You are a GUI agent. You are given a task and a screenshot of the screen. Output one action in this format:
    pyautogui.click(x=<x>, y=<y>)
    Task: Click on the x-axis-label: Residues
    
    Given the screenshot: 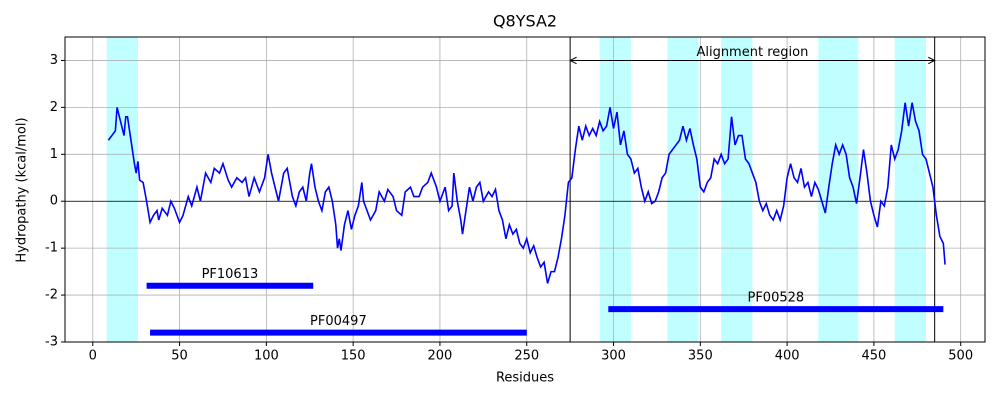 What is the action you would take?
    pyautogui.click(x=525, y=378)
    